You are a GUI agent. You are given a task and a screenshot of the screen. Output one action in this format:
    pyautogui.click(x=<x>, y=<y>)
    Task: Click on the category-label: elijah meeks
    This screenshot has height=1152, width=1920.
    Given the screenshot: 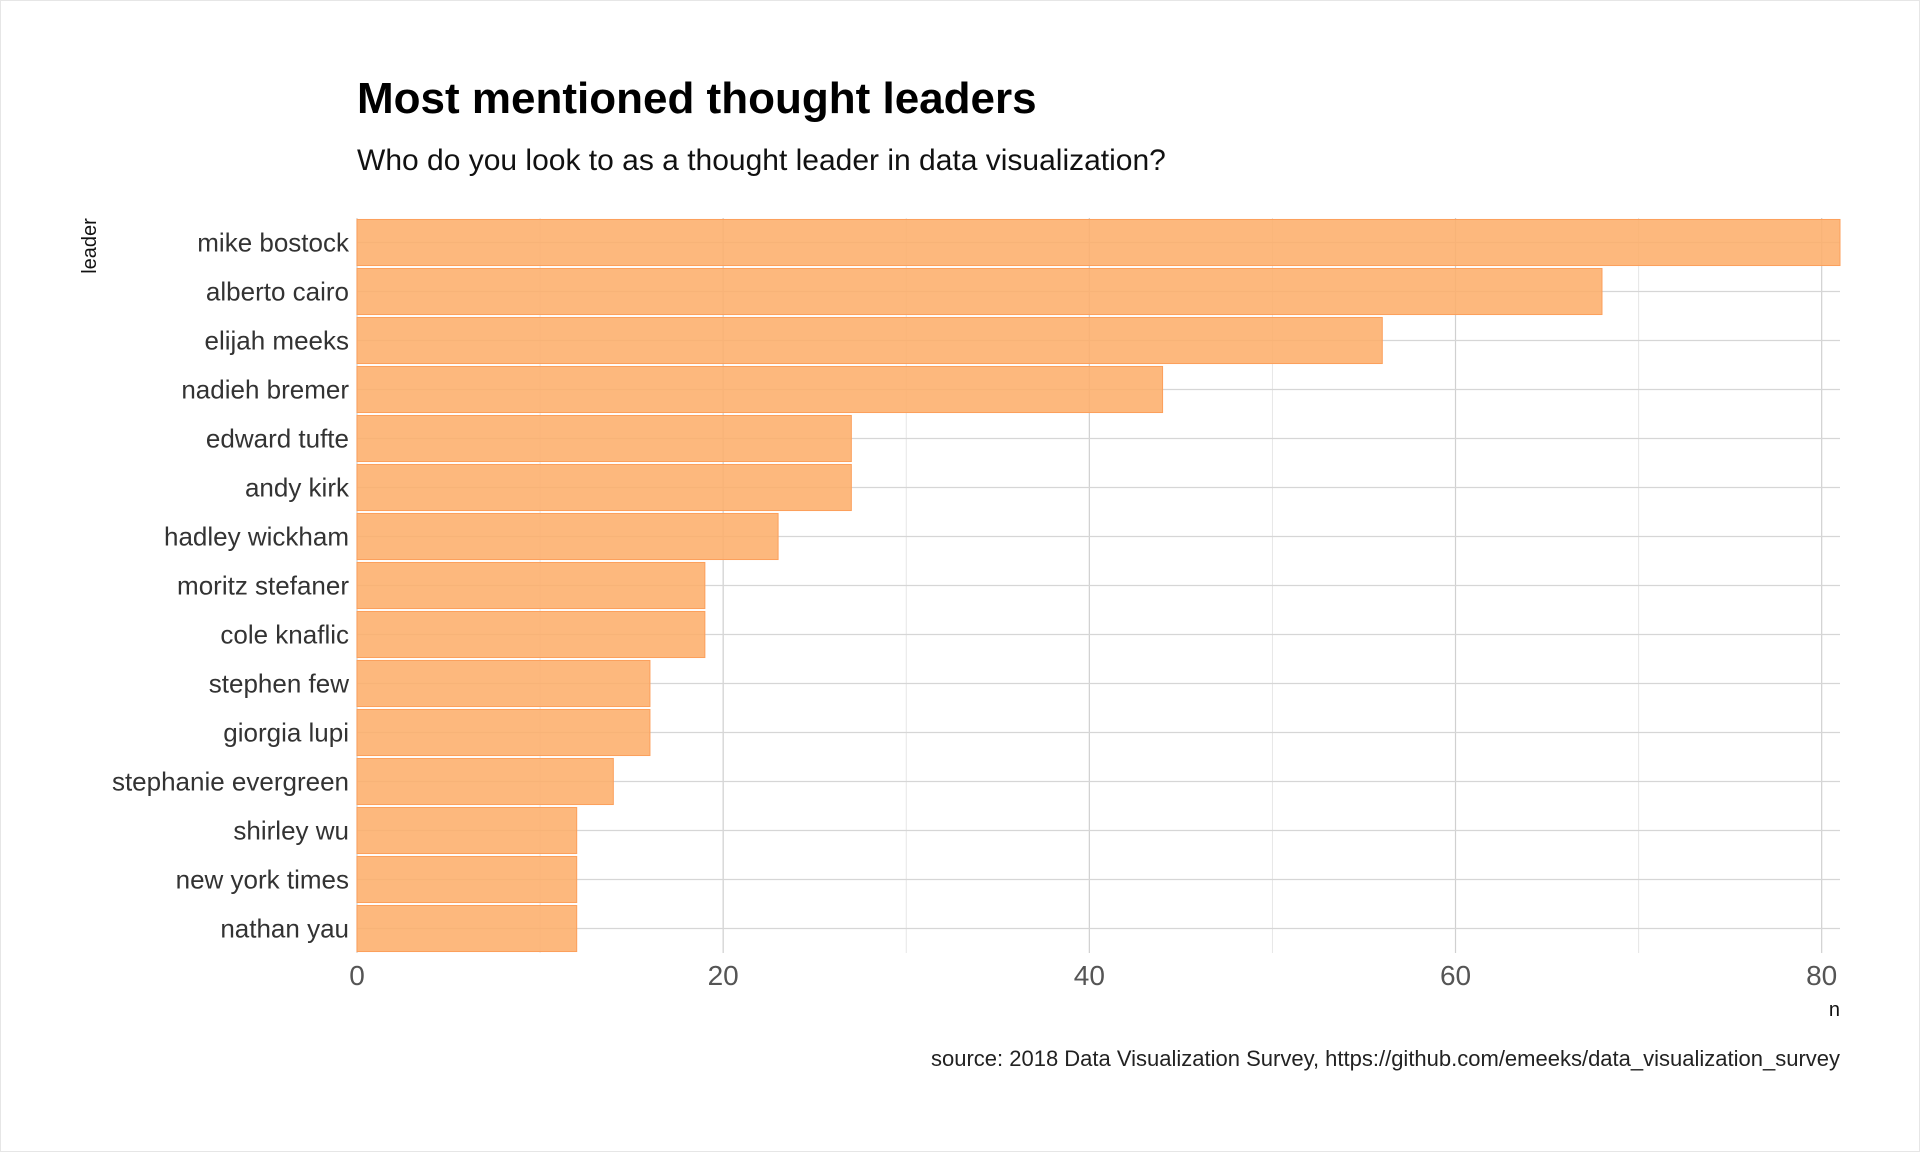 What is the action you would take?
    pyautogui.click(x=276, y=341)
    